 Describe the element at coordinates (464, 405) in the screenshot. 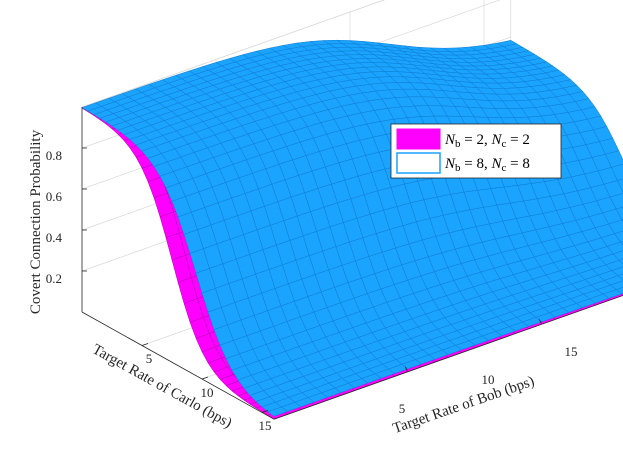

I see `x-axis-label: Target Rate of Bob (bps)` at that location.